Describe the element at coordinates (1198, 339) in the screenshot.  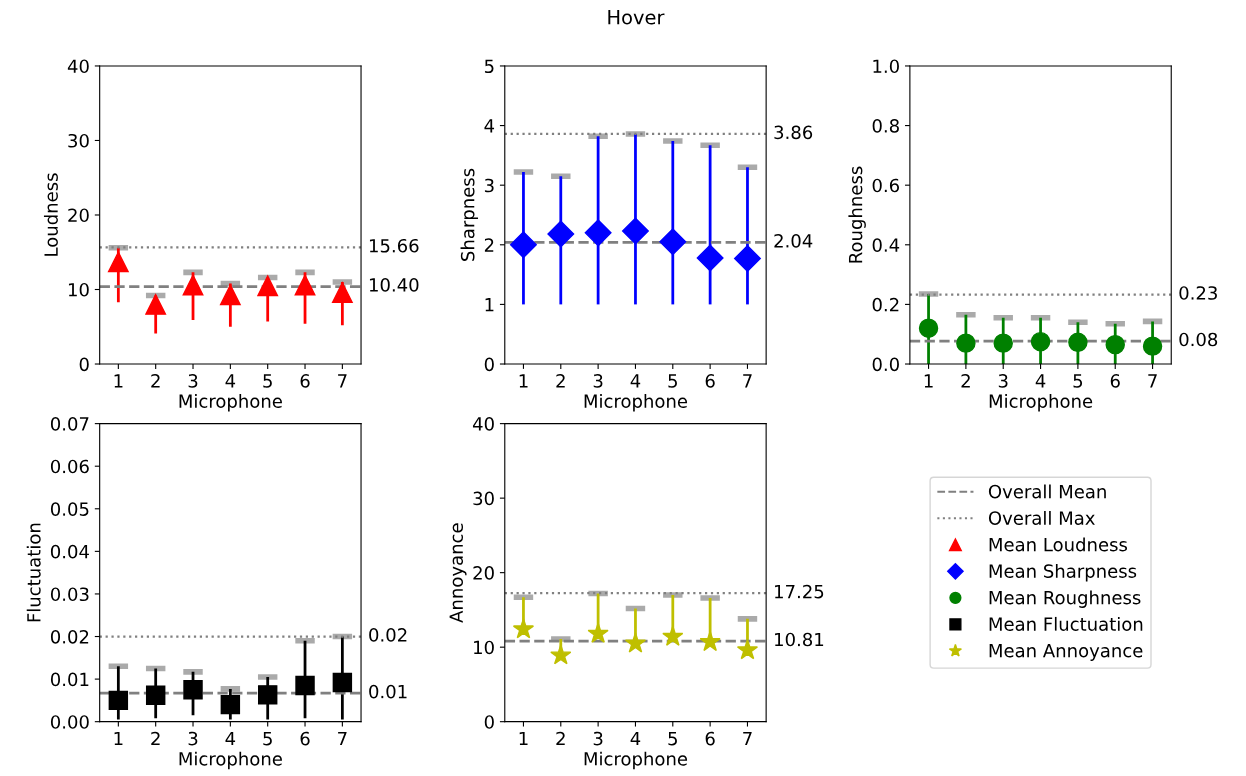
I see `ref-line-label: 0.08` at that location.